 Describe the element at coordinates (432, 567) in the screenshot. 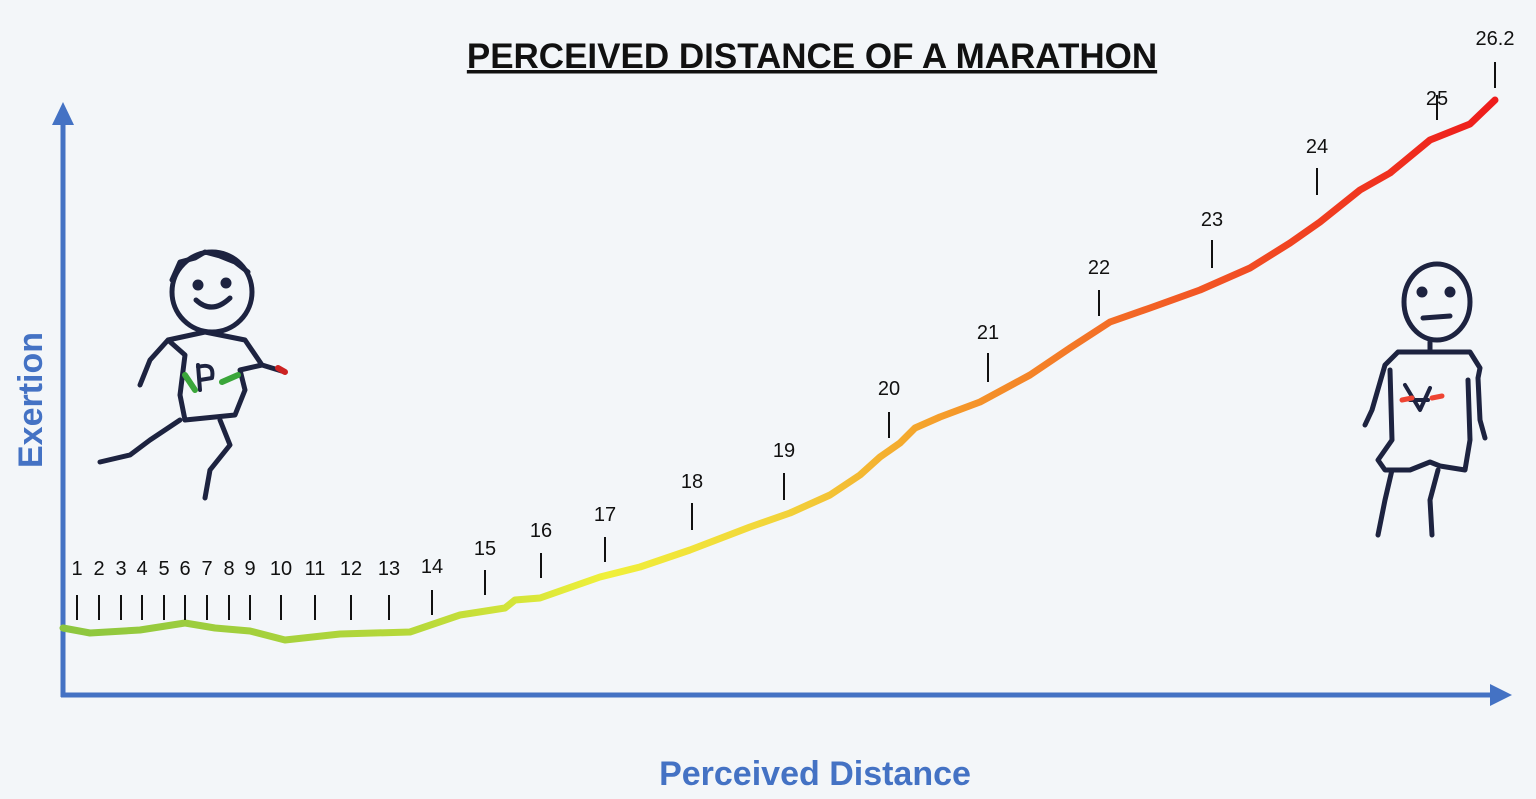

I see `marker-label: 14` at that location.